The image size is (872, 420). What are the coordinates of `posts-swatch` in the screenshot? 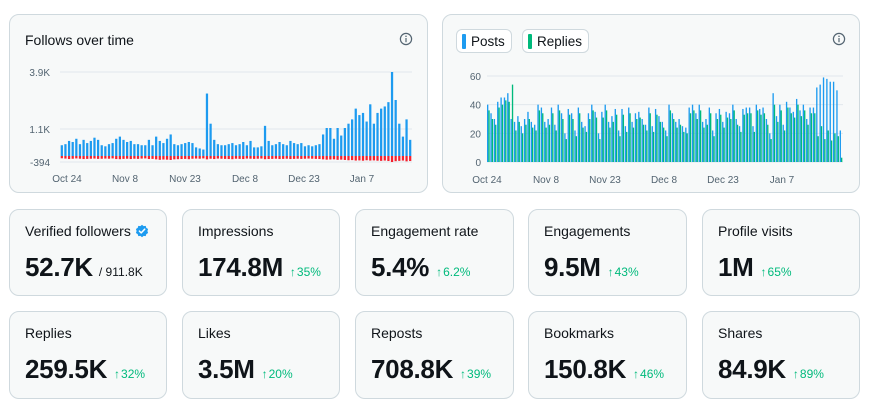 It's located at (464, 41).